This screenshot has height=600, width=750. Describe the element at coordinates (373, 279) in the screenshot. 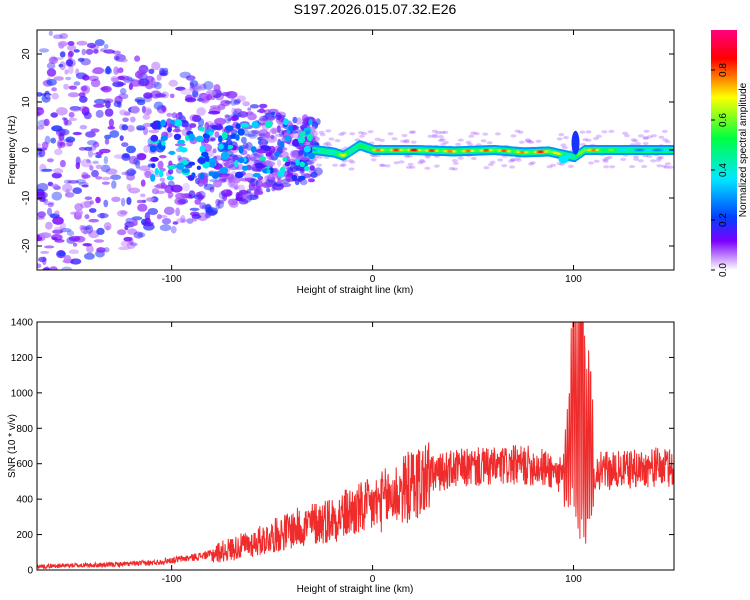

I see `x-tick-label: 0` at that location.